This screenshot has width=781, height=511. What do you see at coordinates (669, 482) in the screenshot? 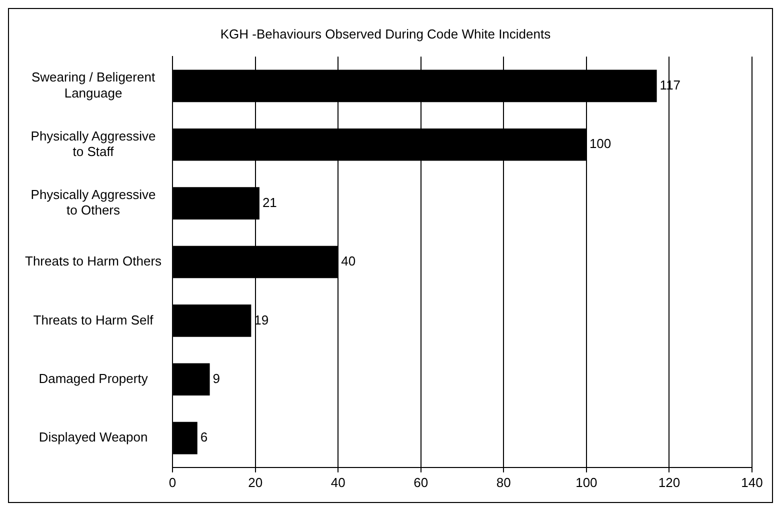
I see `x-tick-label: 120` at bounding box center [669, 482].